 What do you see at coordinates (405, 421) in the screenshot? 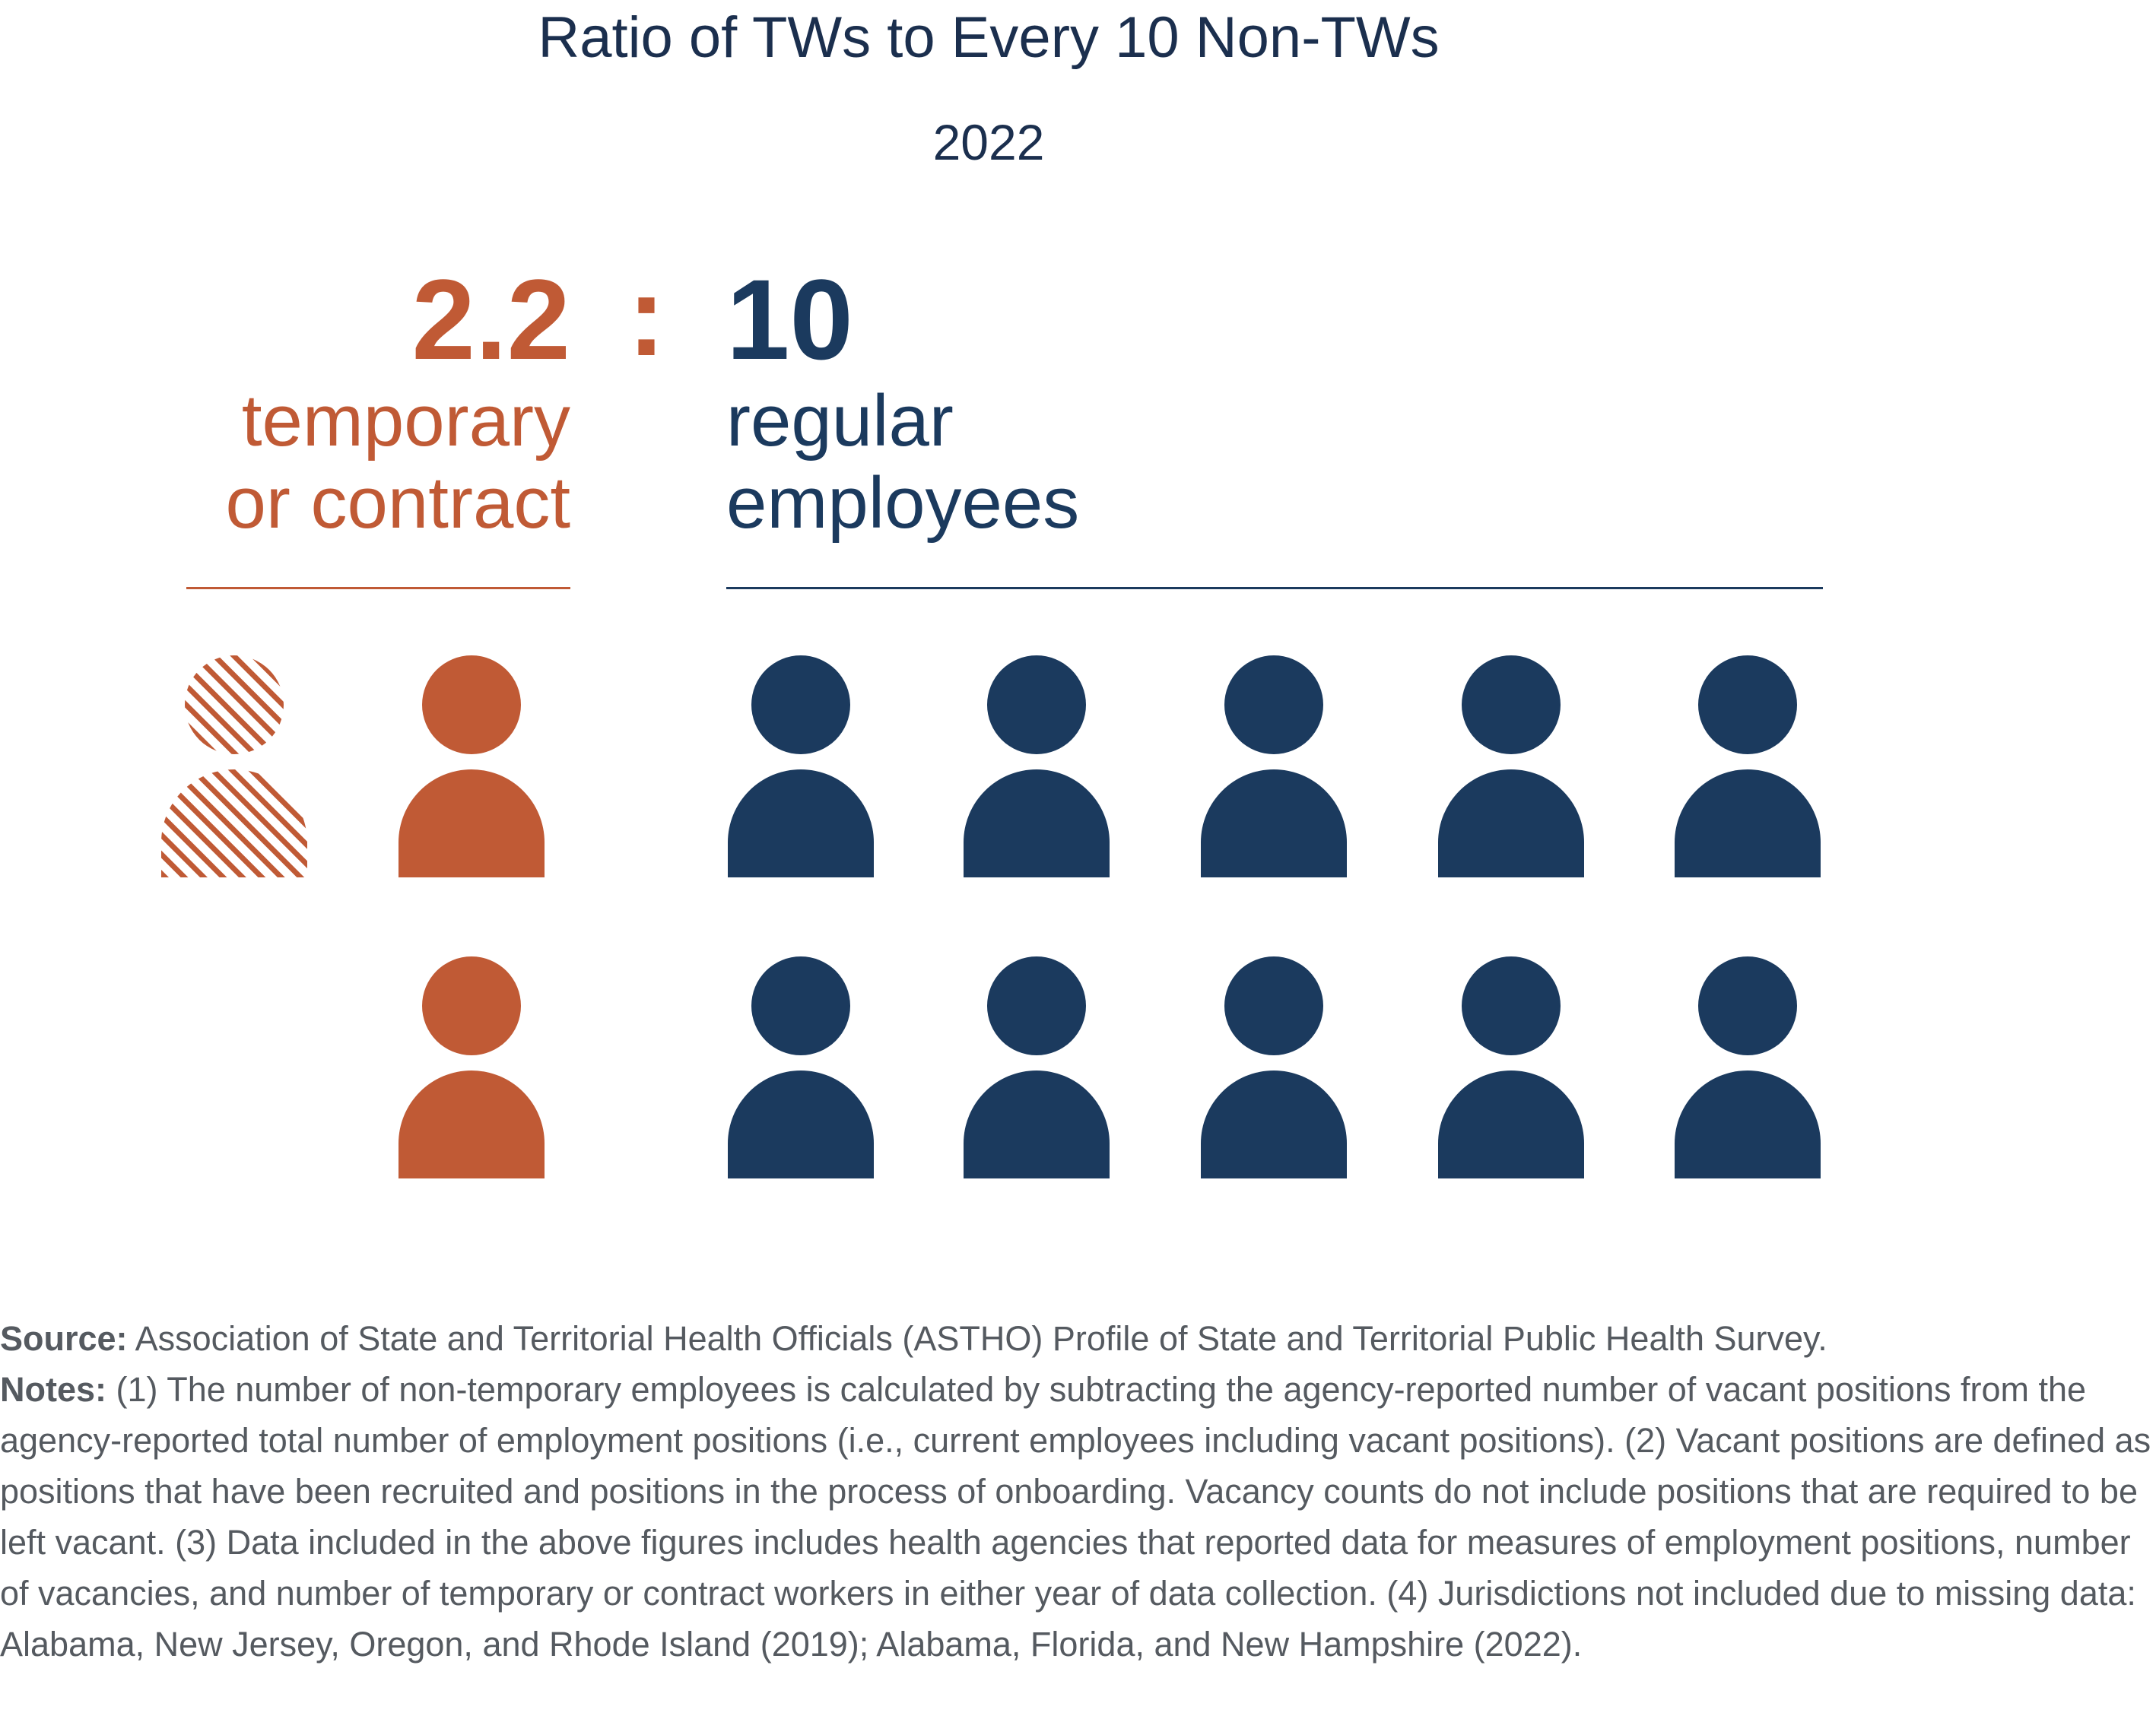
I see `temporary-label-line-1: temporary` at bounding box center [405, 421].